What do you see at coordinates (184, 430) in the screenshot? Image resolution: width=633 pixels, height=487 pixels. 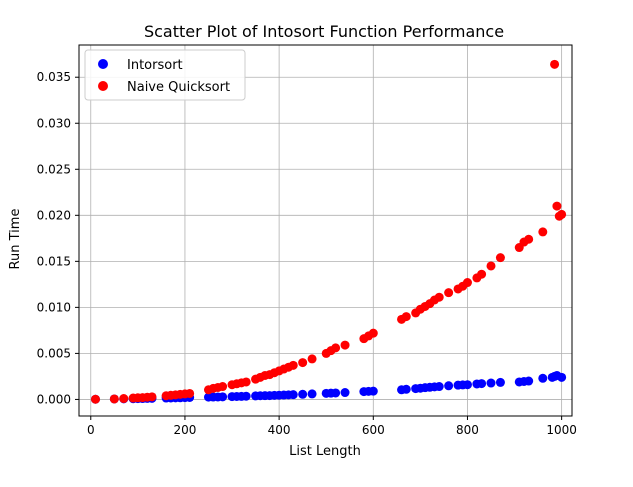 I see `x-tick-label: 200` at bounding box center [184, 430].